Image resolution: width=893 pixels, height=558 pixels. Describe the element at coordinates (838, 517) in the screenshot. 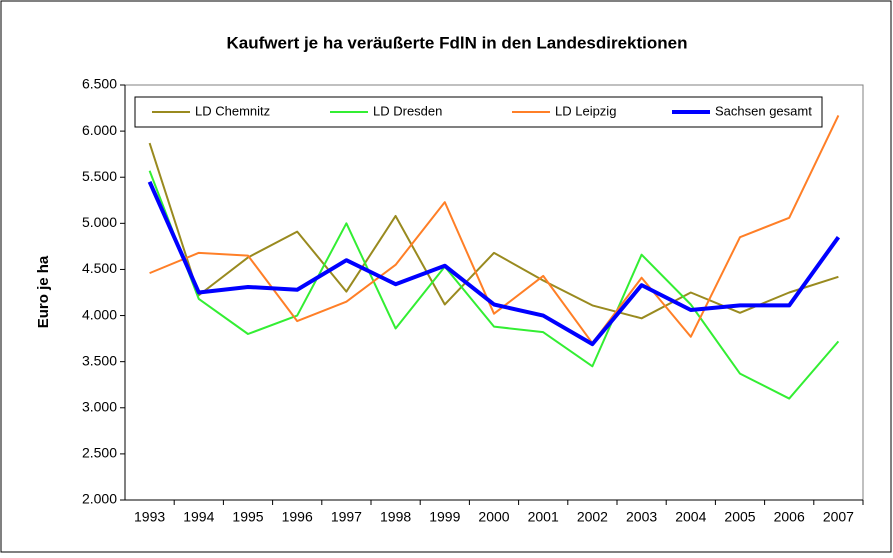

I see `x-tick-label: 2007` at that location.